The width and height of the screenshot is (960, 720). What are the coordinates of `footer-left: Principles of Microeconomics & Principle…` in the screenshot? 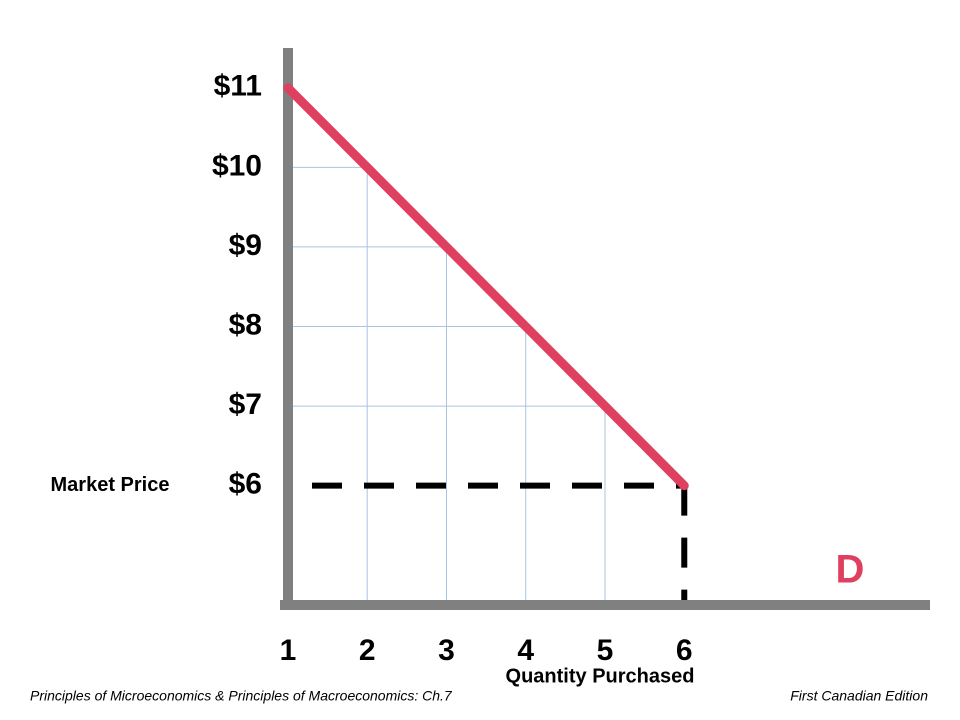 It's located at (241, 696).